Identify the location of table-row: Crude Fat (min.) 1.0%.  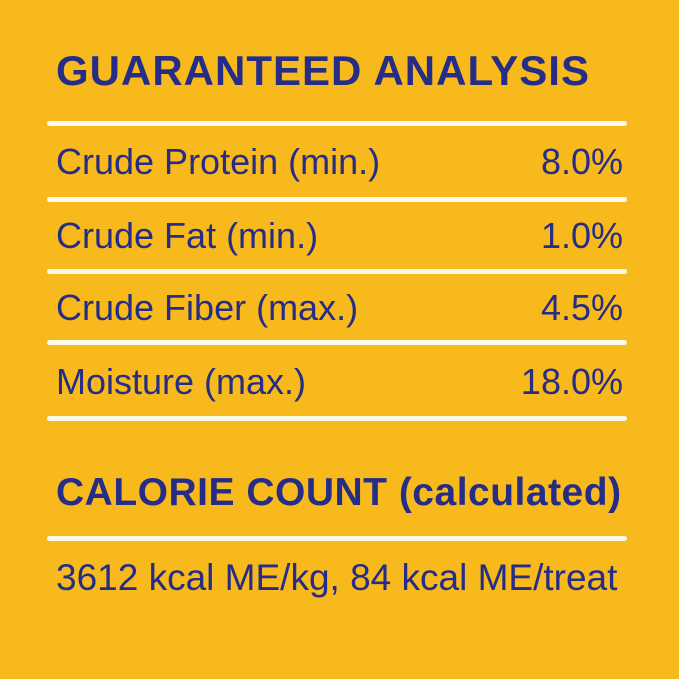
(339, 236).